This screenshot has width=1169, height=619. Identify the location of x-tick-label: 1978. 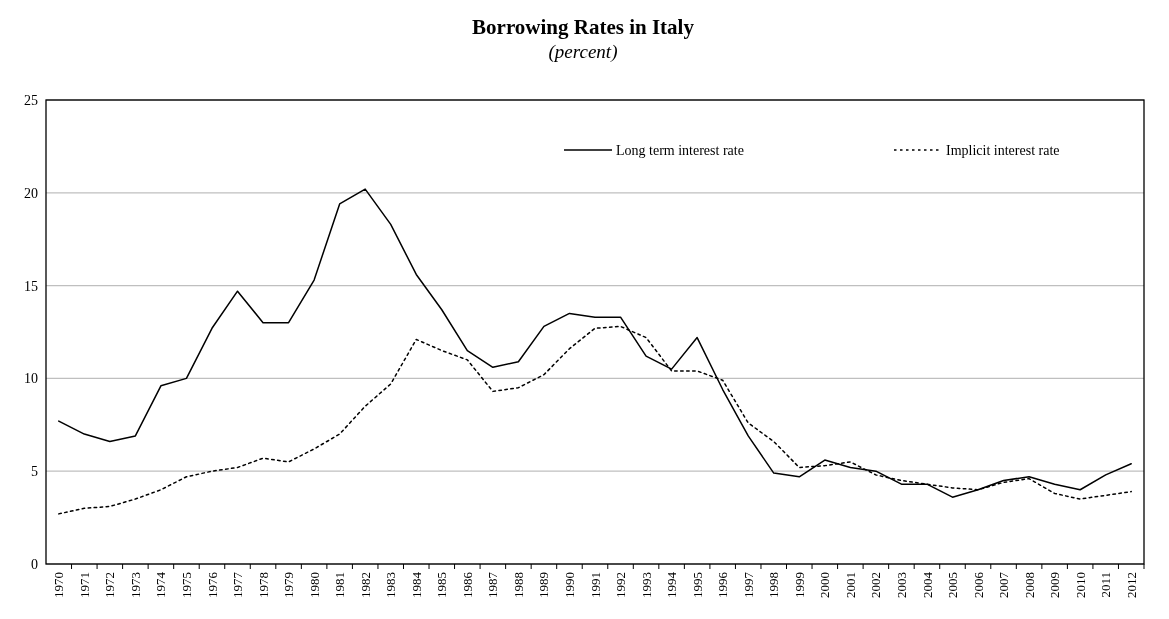
(263, 585).